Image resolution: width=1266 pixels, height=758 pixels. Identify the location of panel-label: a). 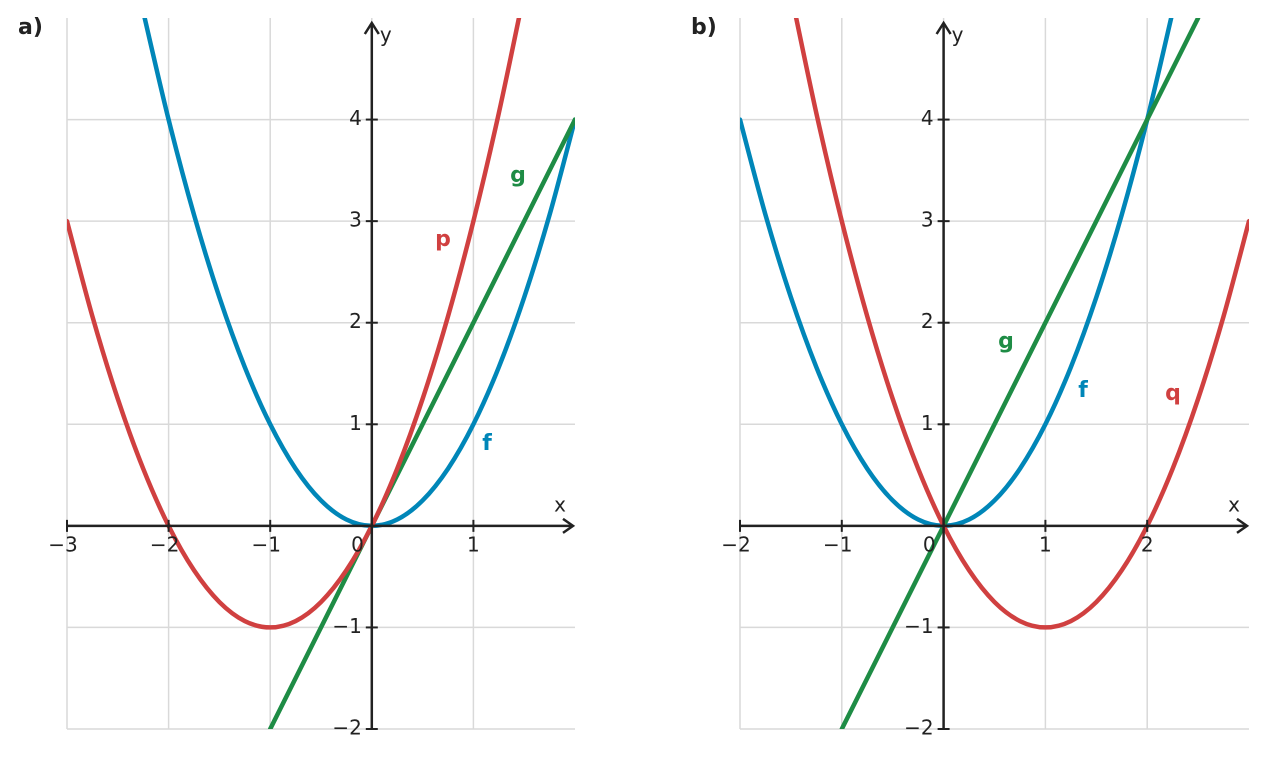
(30, 27).